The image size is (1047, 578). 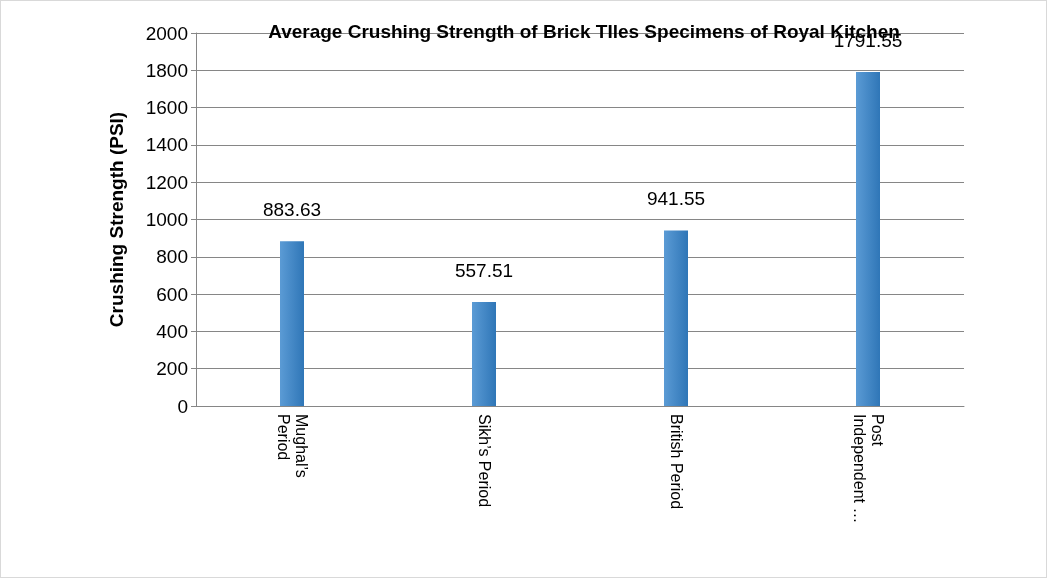 What do you see at coordinates (292, 448) in the screenshot?
I see `x-tick-label: Mughal’s Period` at bounding box center [292, 448].